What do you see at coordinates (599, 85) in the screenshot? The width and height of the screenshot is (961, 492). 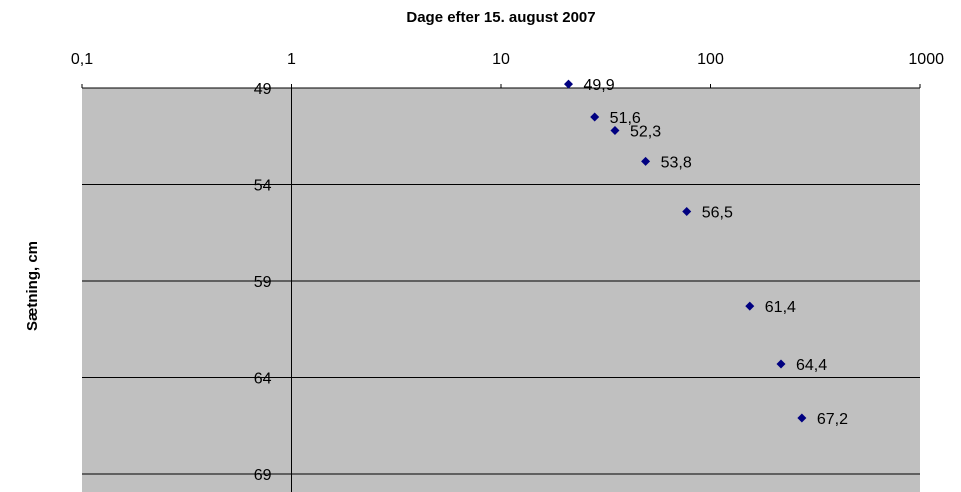 I see `data-label: 49,9` at bounding box center [599, 85].